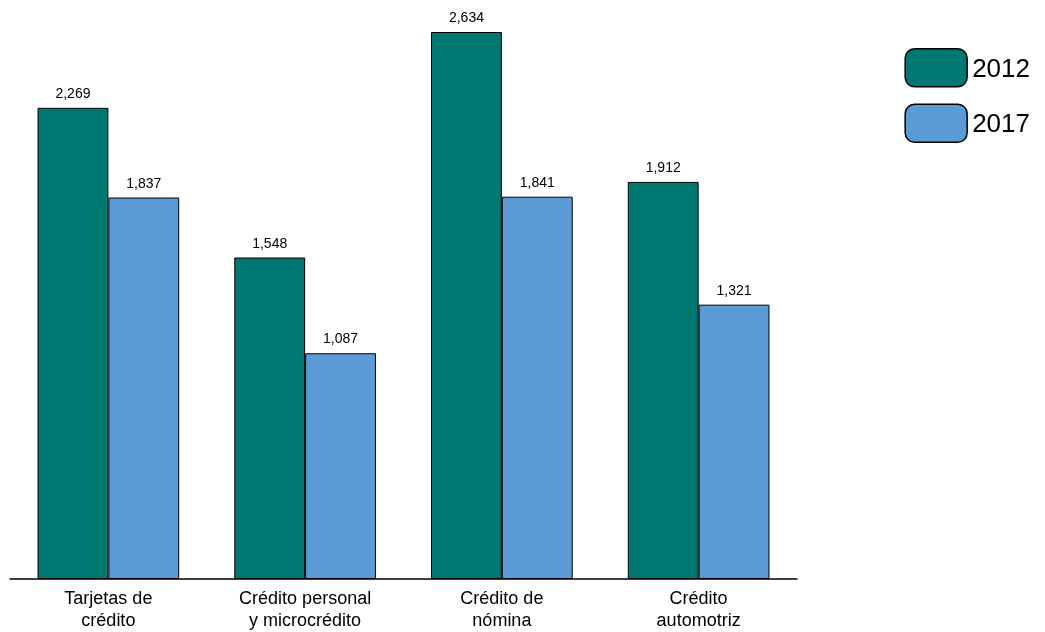 Image resolution: width=1045 pixels, height=632 pixels. What do you see at coordinates (537, 181) in the screenshot?
I see `data-label: 1,841` at bounding box center [537, 181].